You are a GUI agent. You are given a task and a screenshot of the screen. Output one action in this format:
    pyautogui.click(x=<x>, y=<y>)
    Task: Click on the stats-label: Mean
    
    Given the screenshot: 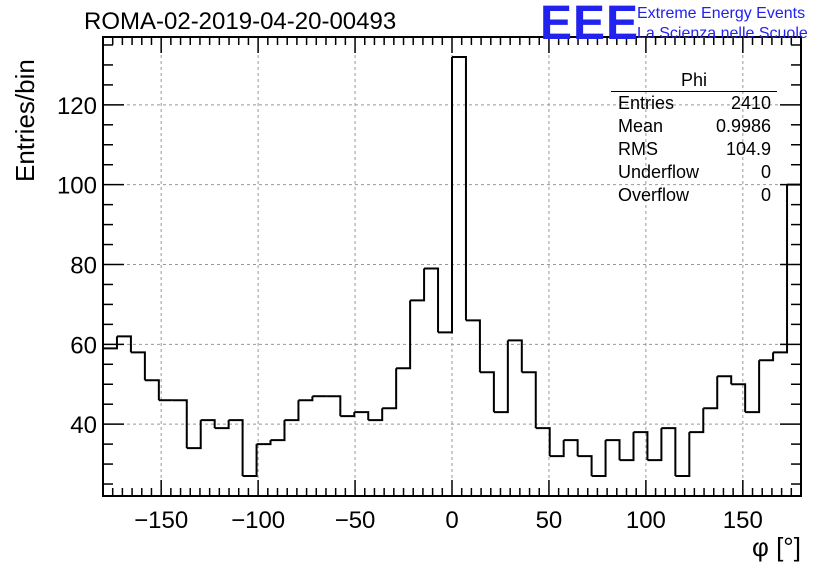 What is the action you would take?
    pyautogui.click(x=641, y=126)
    